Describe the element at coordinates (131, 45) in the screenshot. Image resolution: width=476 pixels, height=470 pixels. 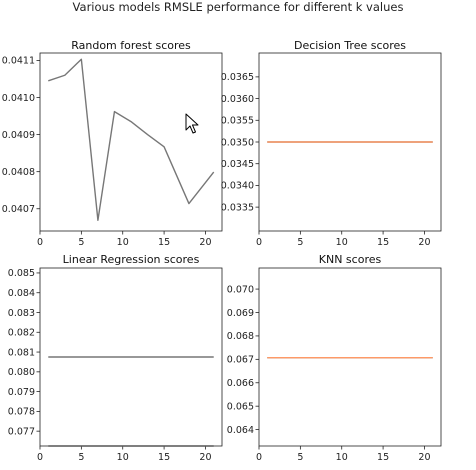
I see `panel-title: Random forest scores` at that location.